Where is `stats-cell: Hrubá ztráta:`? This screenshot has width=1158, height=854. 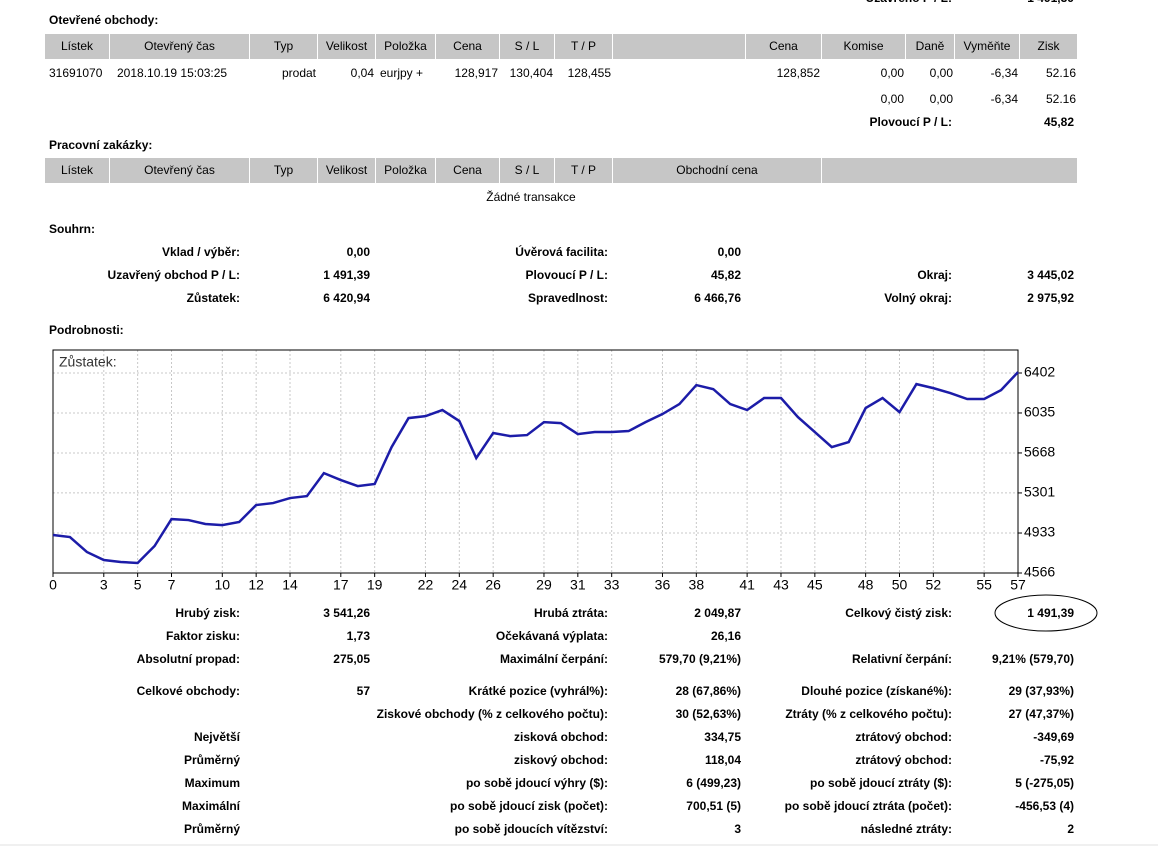 stats-cell: Hrubá ztráta: is located at coordinates (570, 613).